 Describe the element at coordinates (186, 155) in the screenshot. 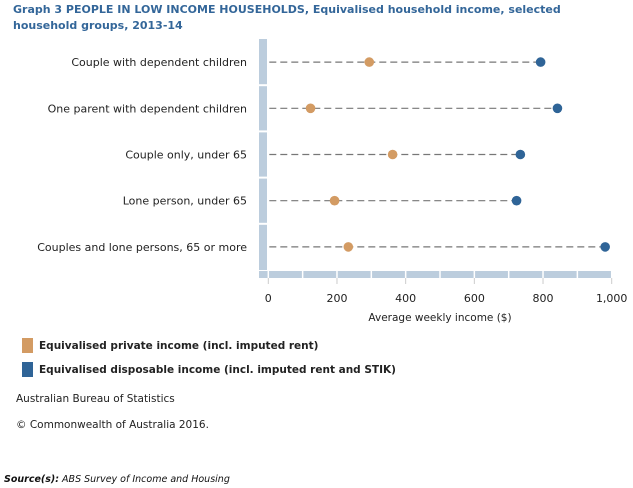

I see `category-label: Couple only, under 65` at that location.